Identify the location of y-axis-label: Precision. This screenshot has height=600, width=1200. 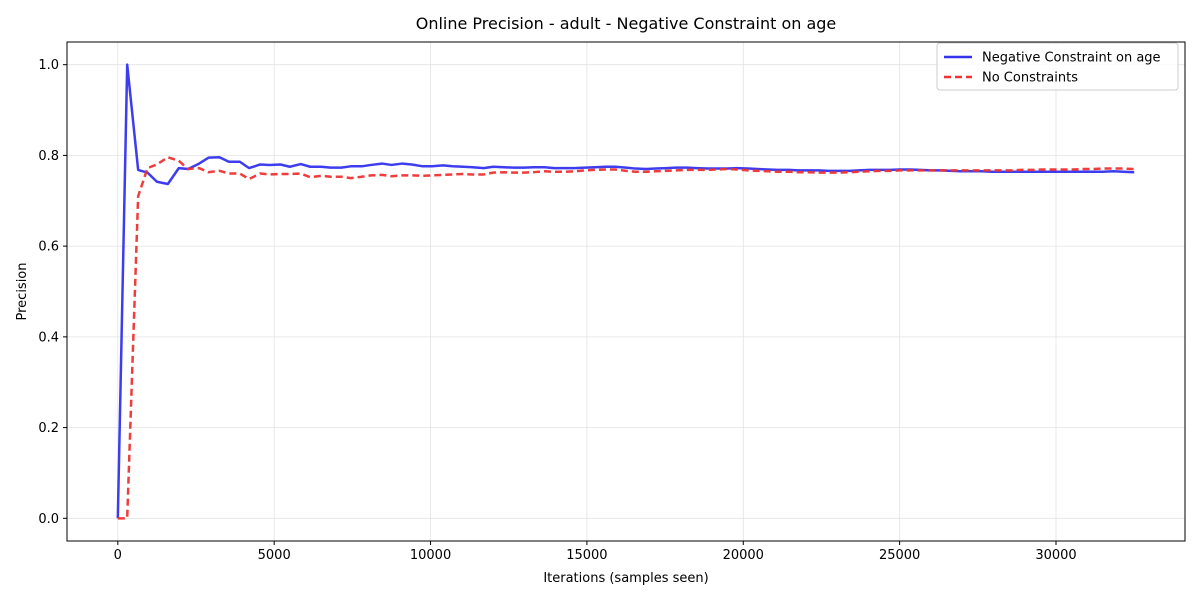
(22, 291).